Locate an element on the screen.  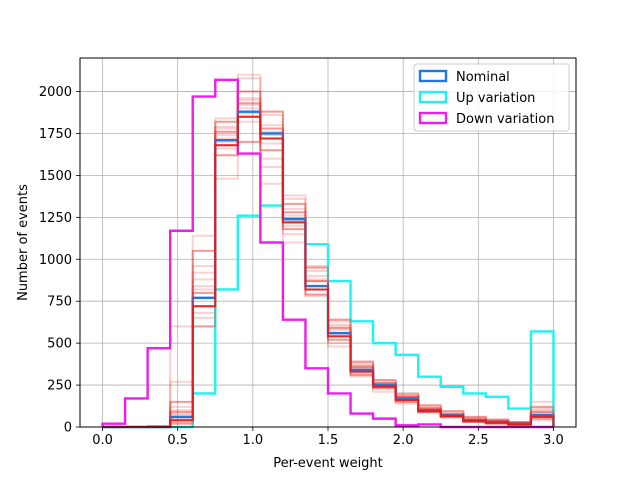
legend-label: Up variation is located at coordinates (495, 98).